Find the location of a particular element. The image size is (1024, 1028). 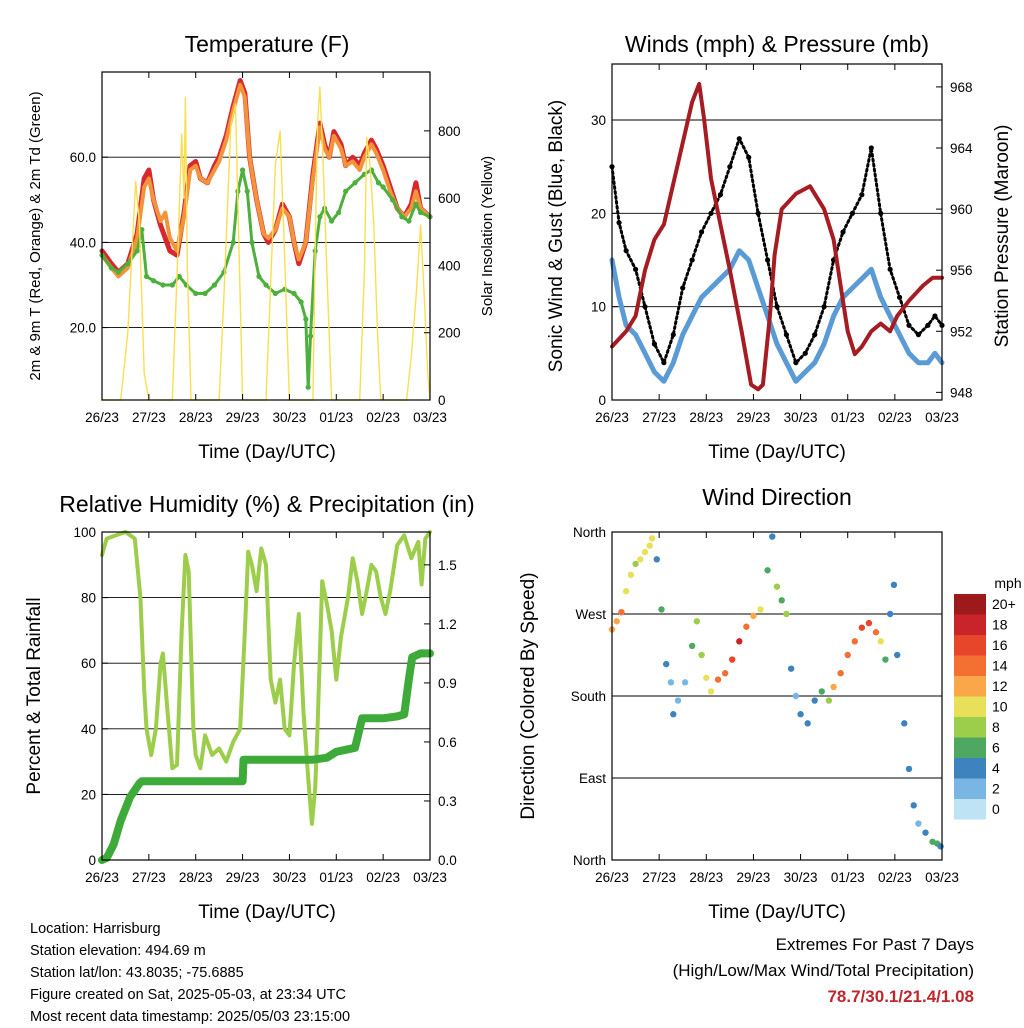

info-latlon: Station lat/lon: 43.8035; -75.6885 is located at coordinates (137, 973).